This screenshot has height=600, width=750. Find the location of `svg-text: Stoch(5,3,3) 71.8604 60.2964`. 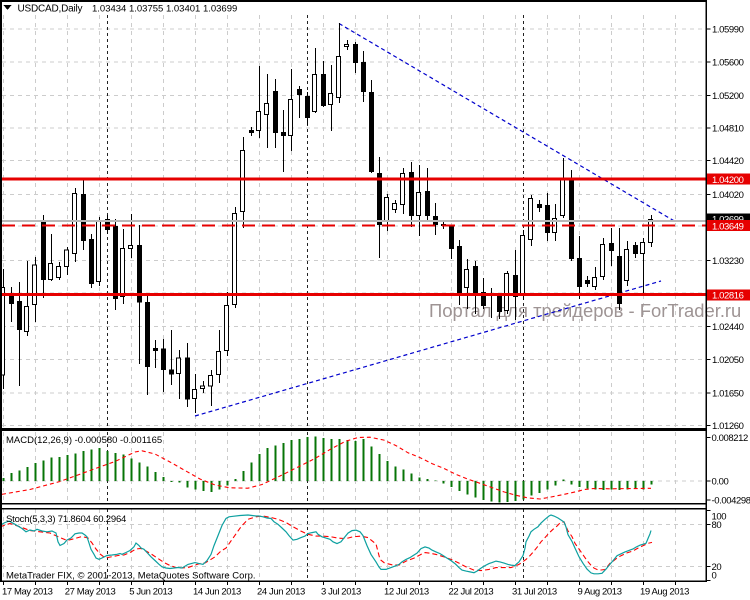

svg-text: Stoch(5,3,3) 71.8604 60.2964 is located at coordinates (66, 519).